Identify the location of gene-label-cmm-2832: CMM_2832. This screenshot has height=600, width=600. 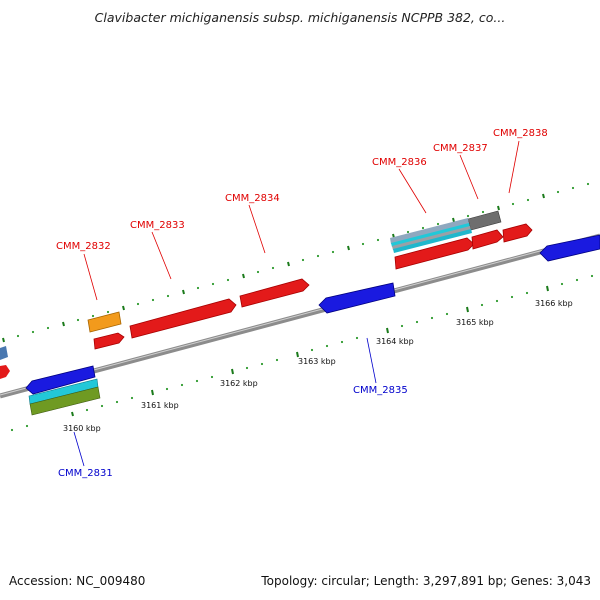
(83, 246).